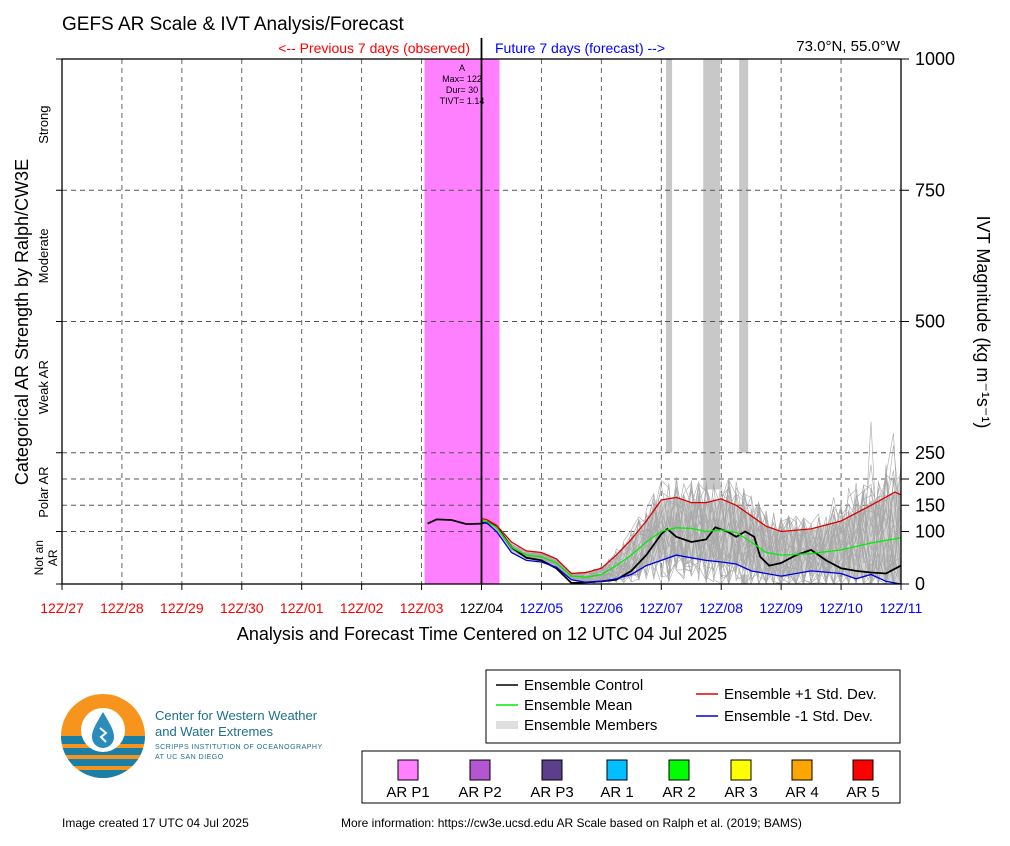  What do you see at coordinates (462, 68) in the screenshot?
I see `ar-event-label-line-0: A` at bounding box center [462, 68].